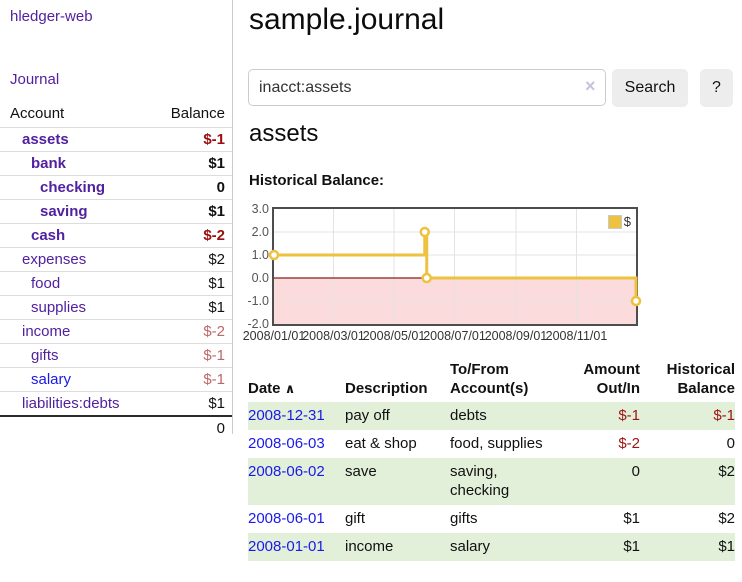 This screenshot has width=742, height=582. I want to click on chart-ytick-label: -1.0, so click(258, 301).